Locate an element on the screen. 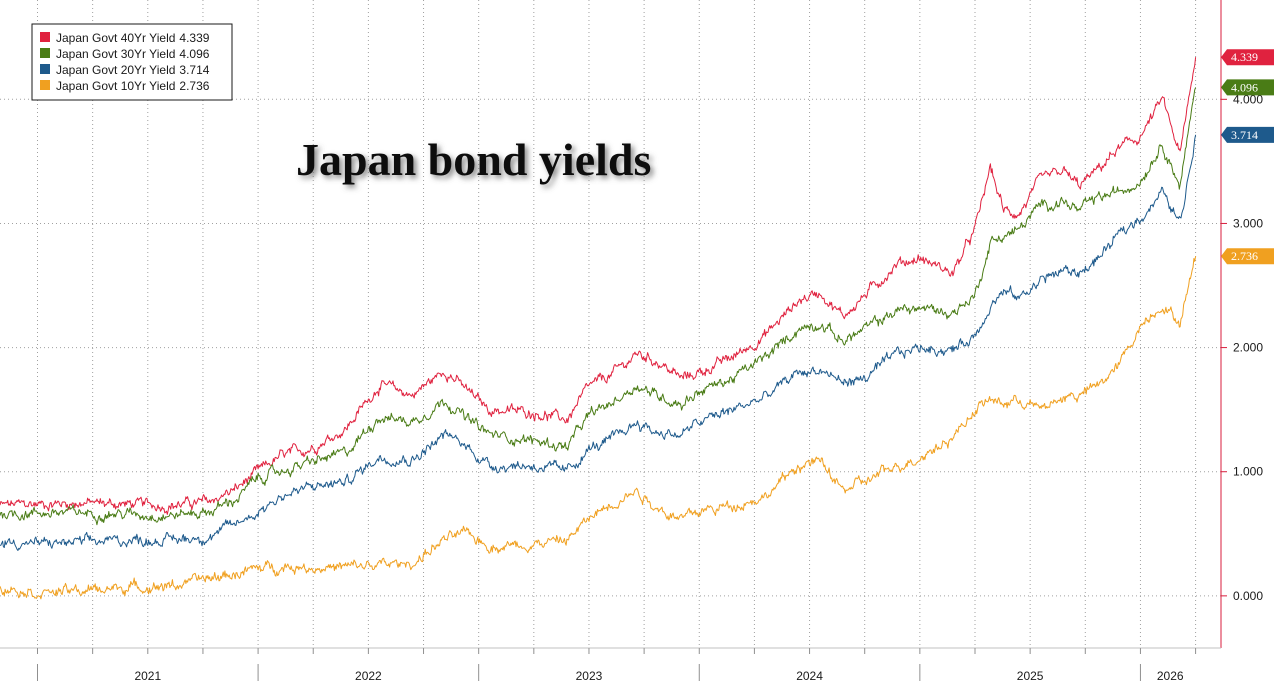 The height and width of the screenshot is (681, 1274). value-tag: 3.714 is located at coordinates (1247, 134).